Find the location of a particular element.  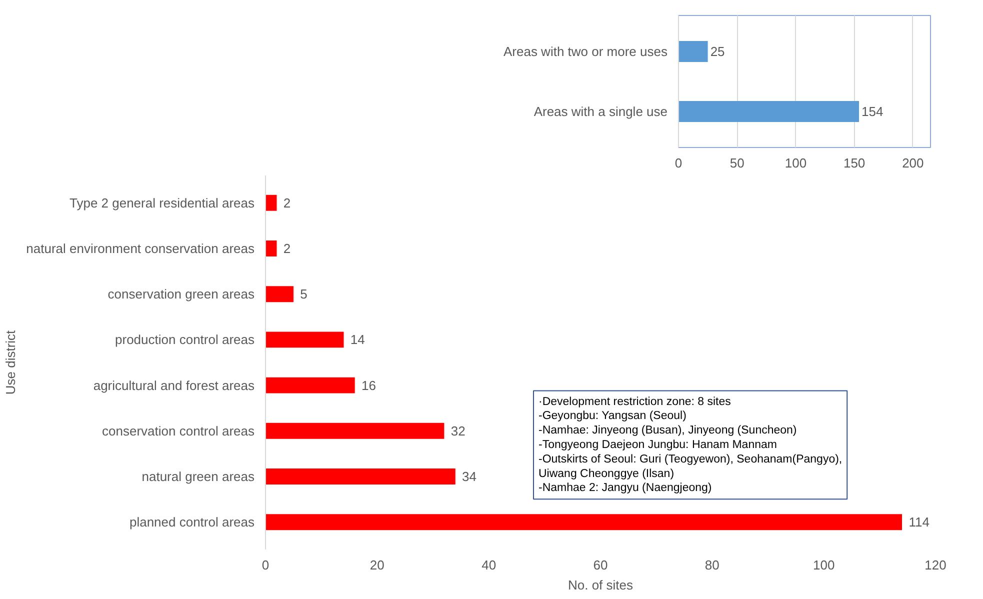

y-tick-label: Areas with two or more uses is located at coordinates (585, 51).